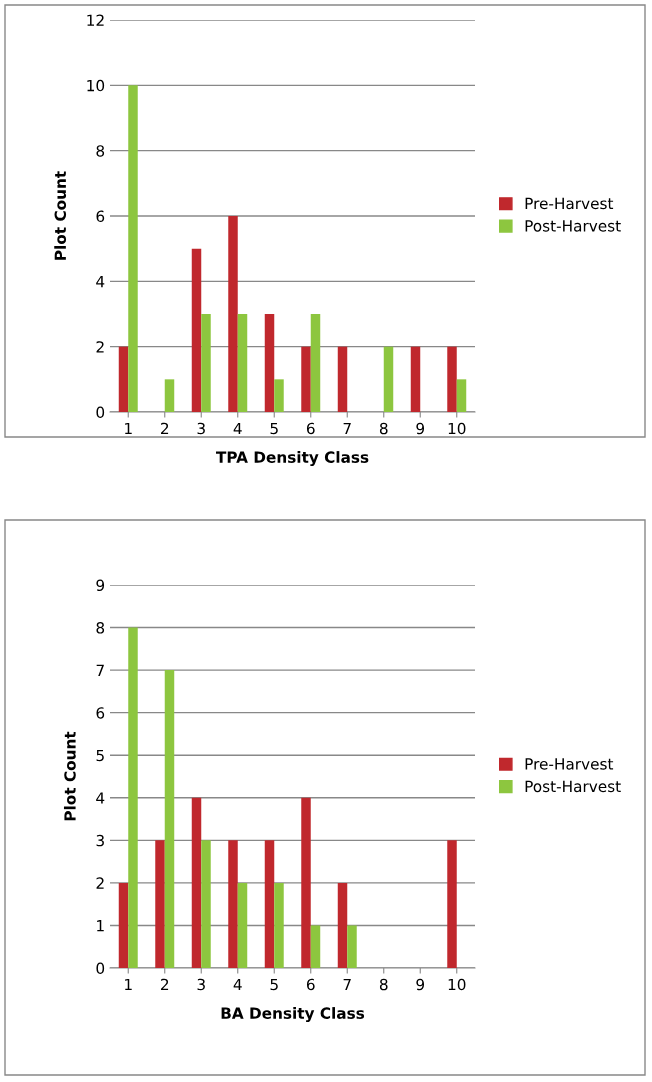 This screenshot has height=1082, width=652. Describe the element at coordinates (96, 85) in the screenshot. I see `y-tick-label: 10` at that location.